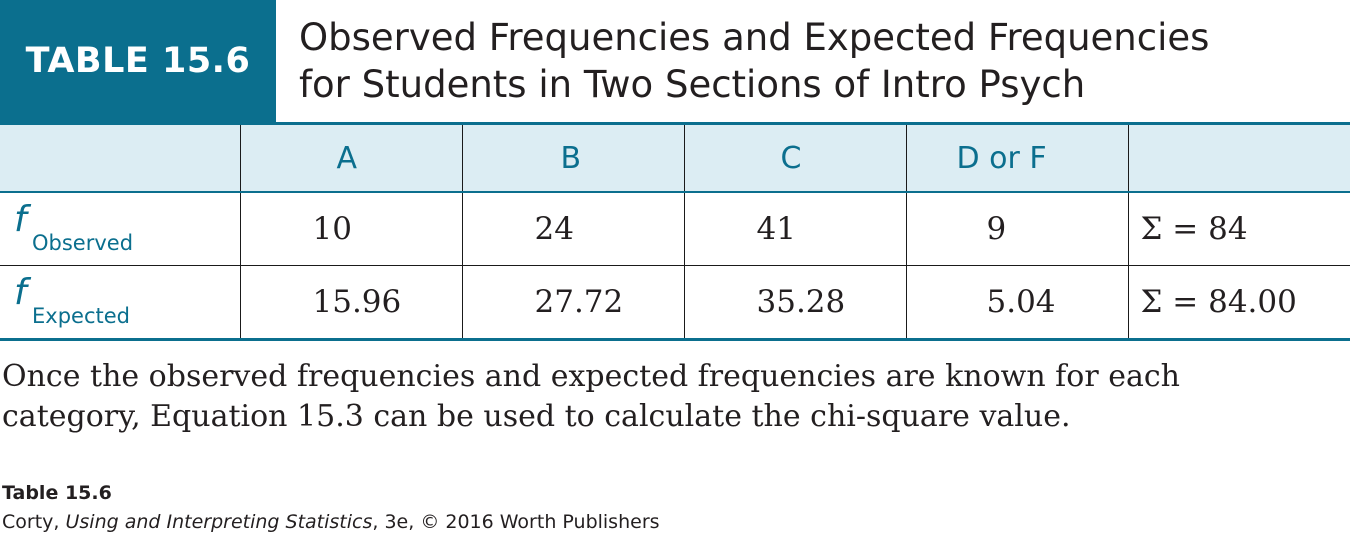 The height and width of the screenshot is (539, 1350). I want to click on column-header-a: A, so click(350, 157).